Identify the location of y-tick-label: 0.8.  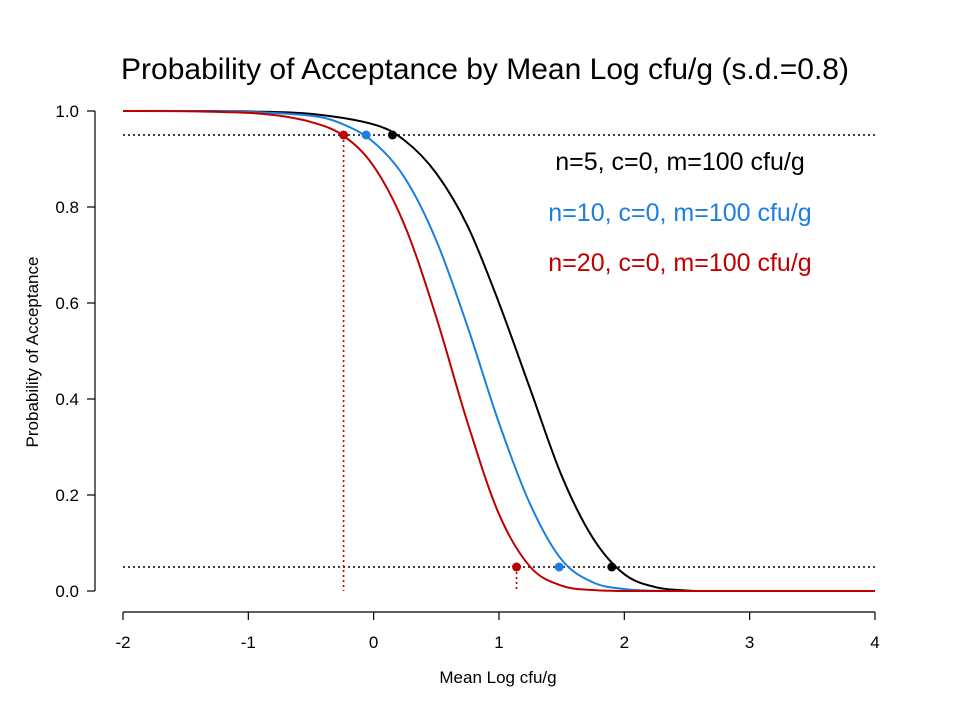
(67, 207).